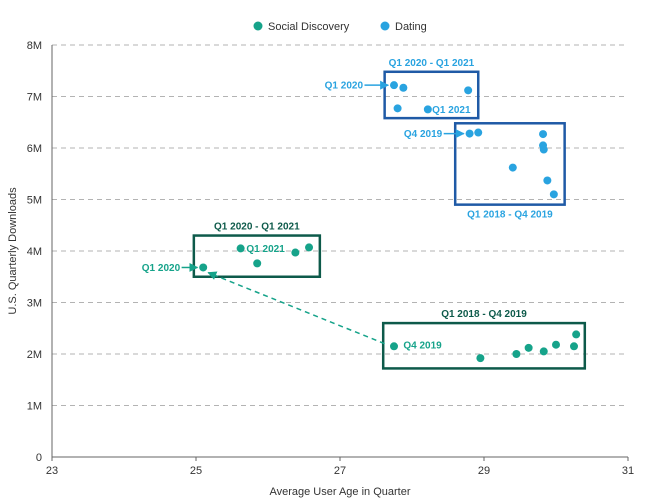 This screenshot has height=501, width=662. I want to click on y-tick-label-6M: 6M, so click(34, 149).